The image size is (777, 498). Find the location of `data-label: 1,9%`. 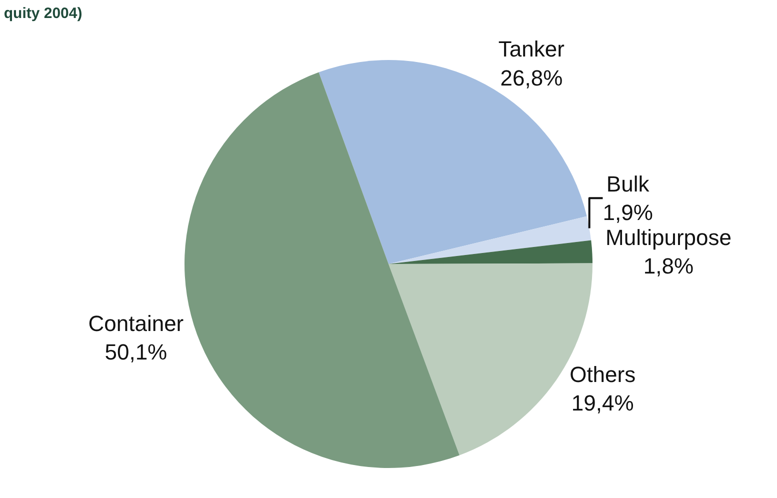

data-label: 1,9% is located at coordinates (627, 212).